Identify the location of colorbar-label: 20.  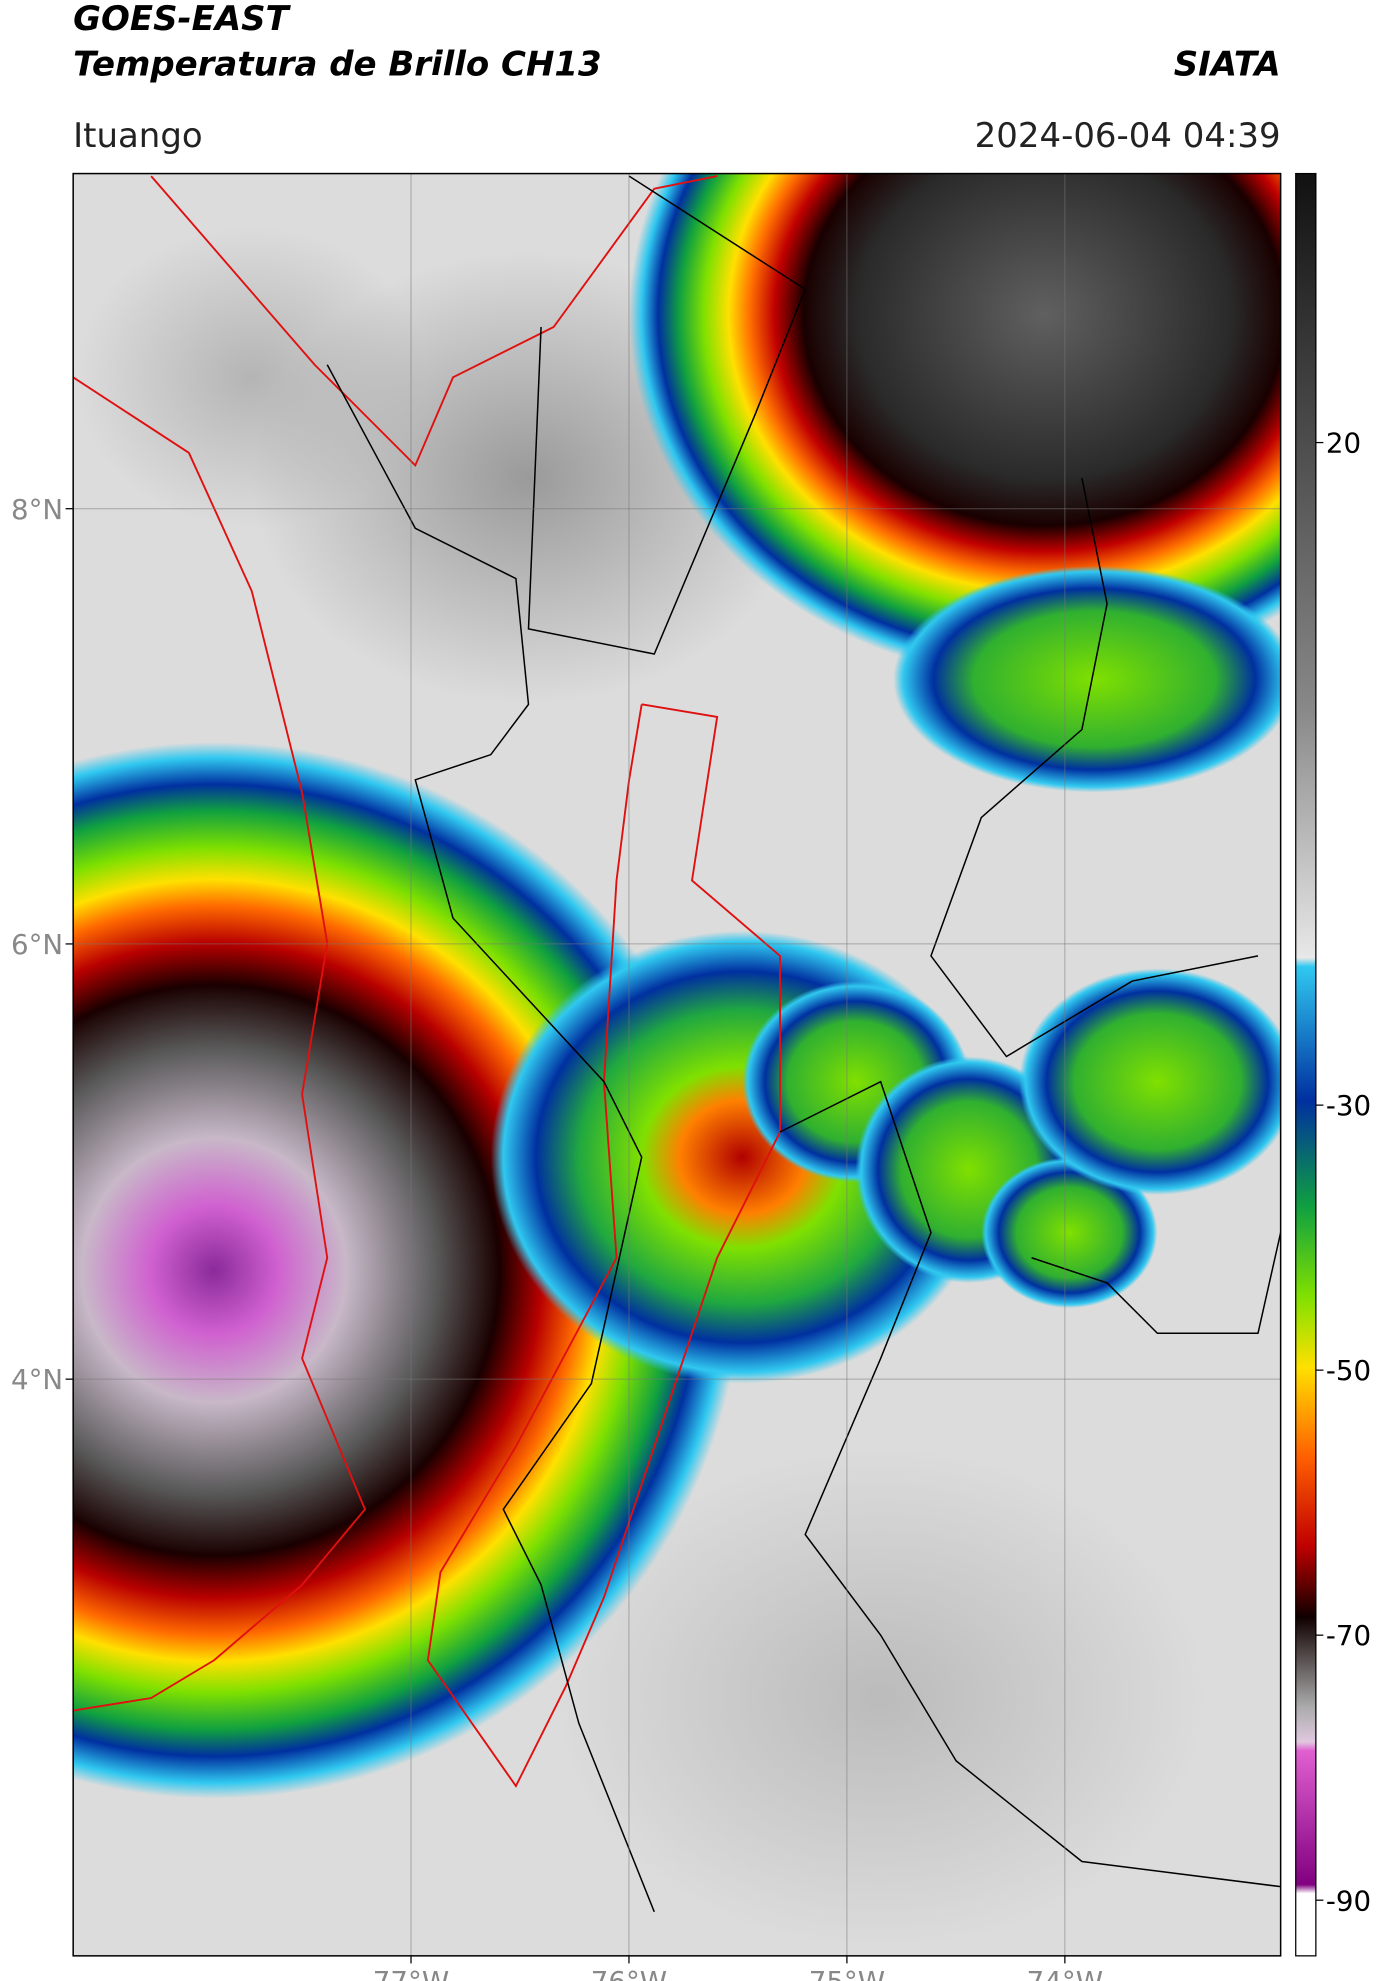
(1343, 443).